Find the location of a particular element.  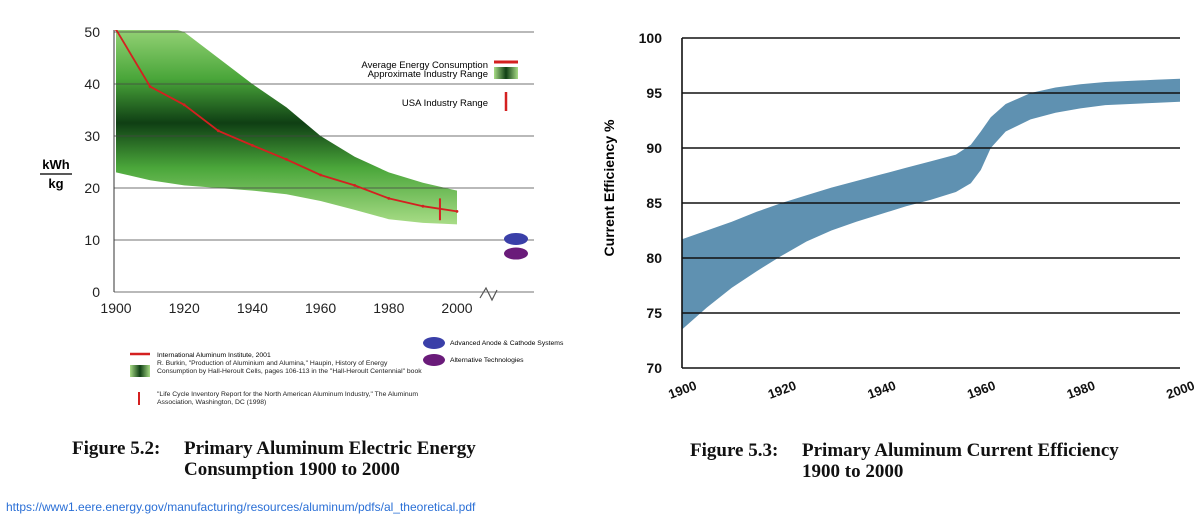

y-unit-bottom: kg is located at coordinates (55, 183).